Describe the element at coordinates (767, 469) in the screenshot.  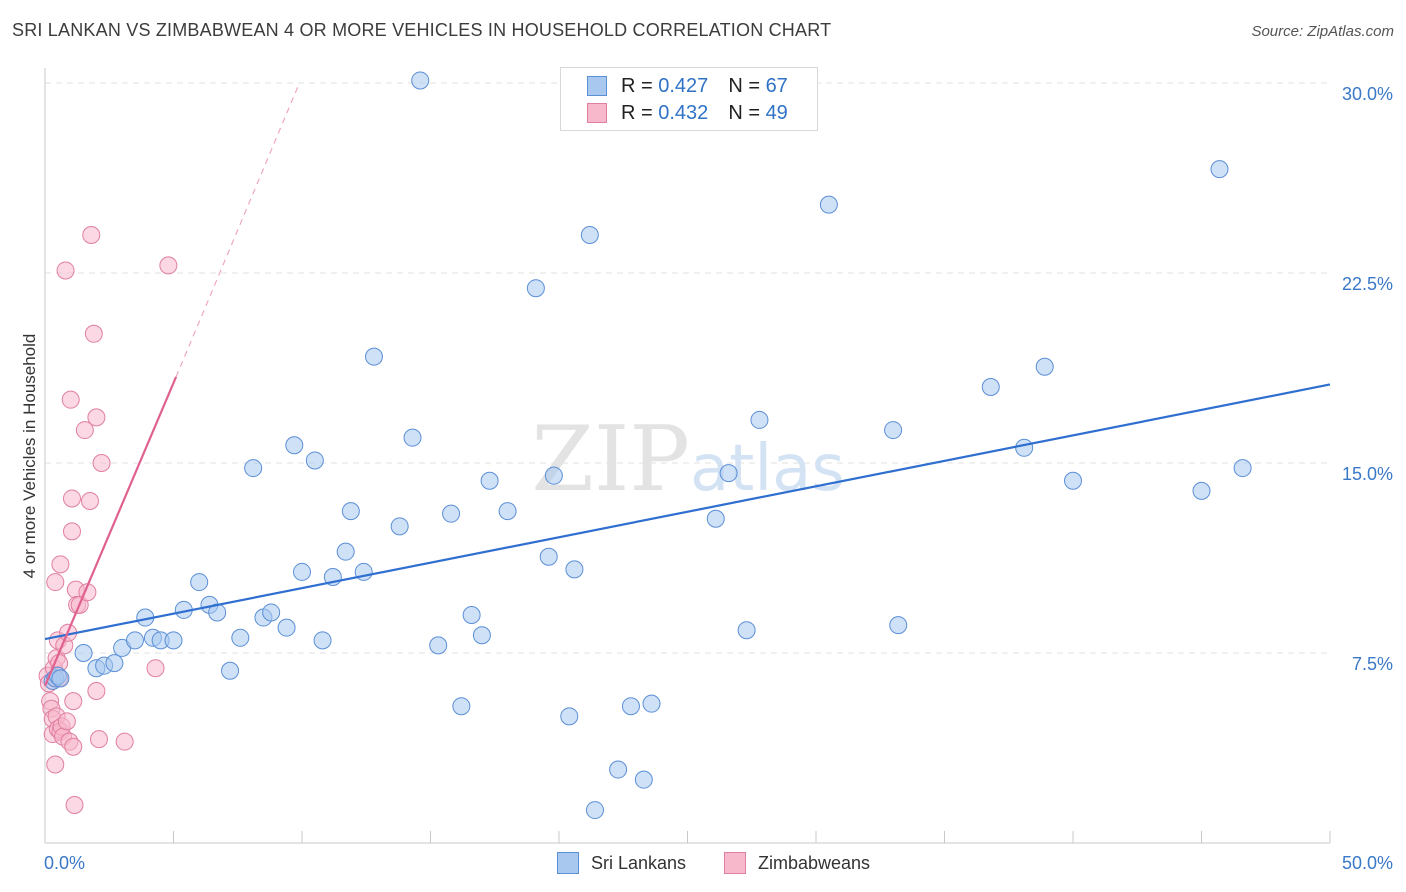
I see `watermark-atlas: atlas` at that location.